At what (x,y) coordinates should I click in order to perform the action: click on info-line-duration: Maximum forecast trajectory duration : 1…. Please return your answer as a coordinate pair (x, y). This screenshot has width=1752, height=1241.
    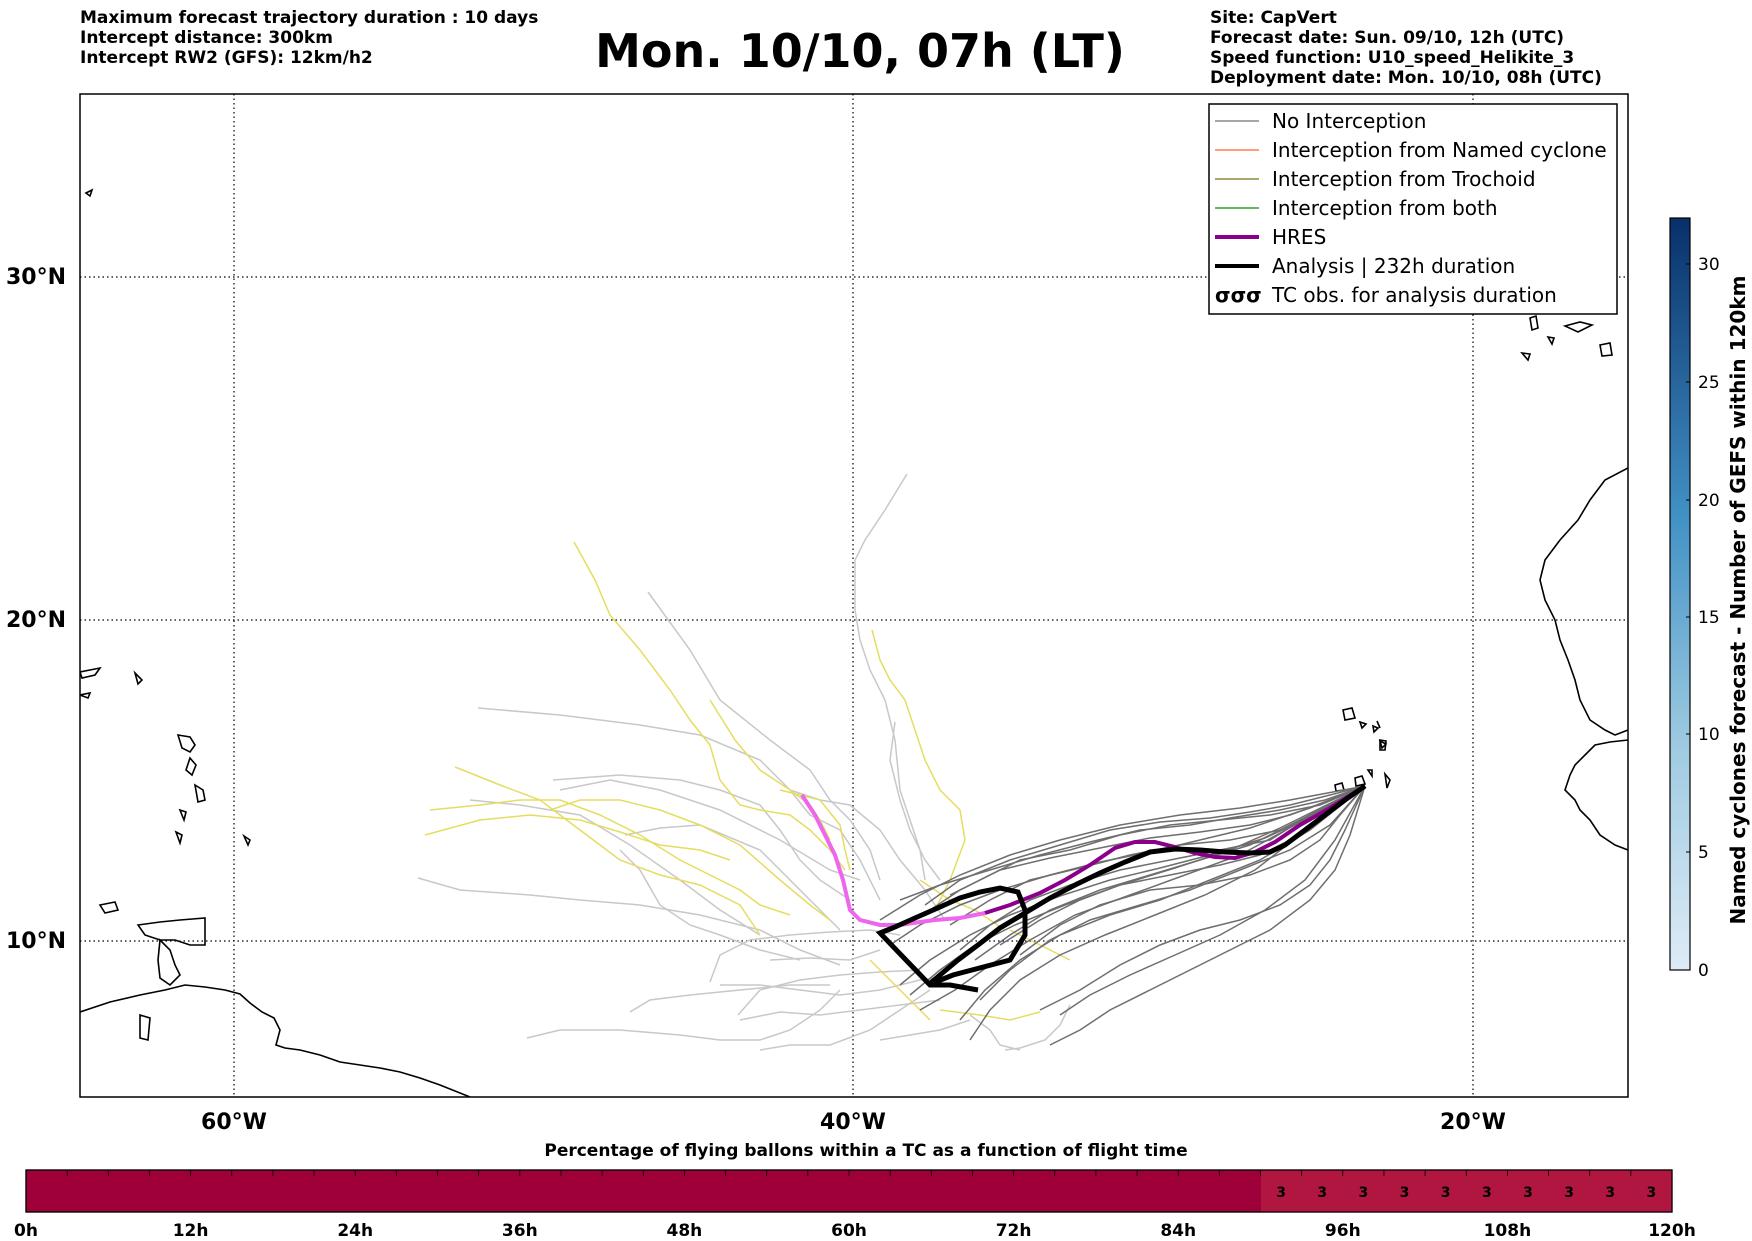
    Looking at the image, I should click on (309, 18).